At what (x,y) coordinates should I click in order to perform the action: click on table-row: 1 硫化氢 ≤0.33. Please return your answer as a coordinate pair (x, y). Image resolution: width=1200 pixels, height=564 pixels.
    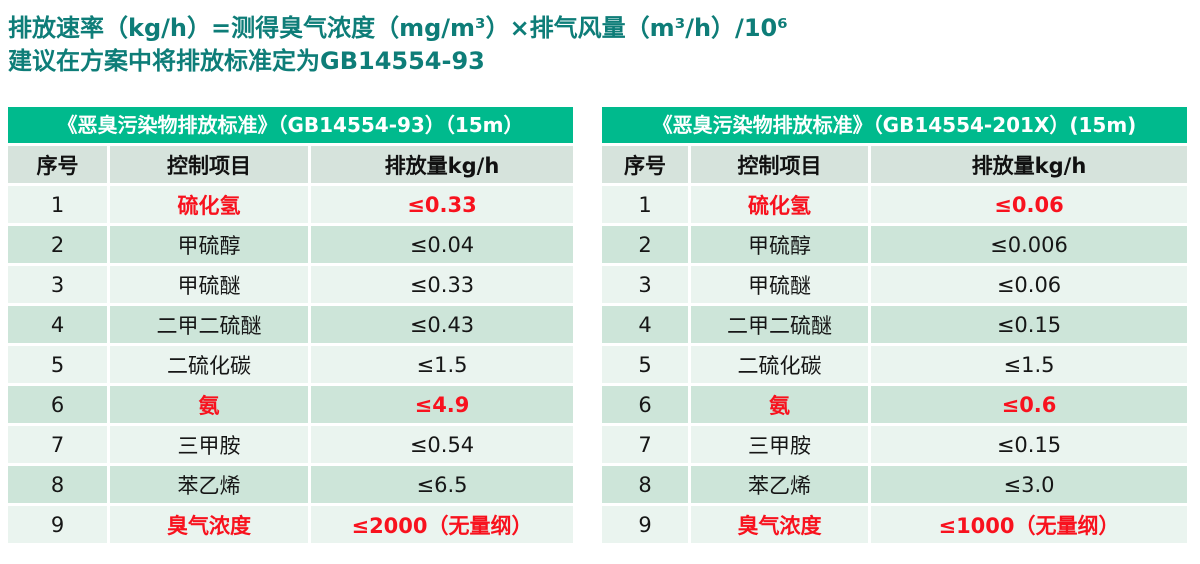
    Looking at the image, I should click on (290, 204).